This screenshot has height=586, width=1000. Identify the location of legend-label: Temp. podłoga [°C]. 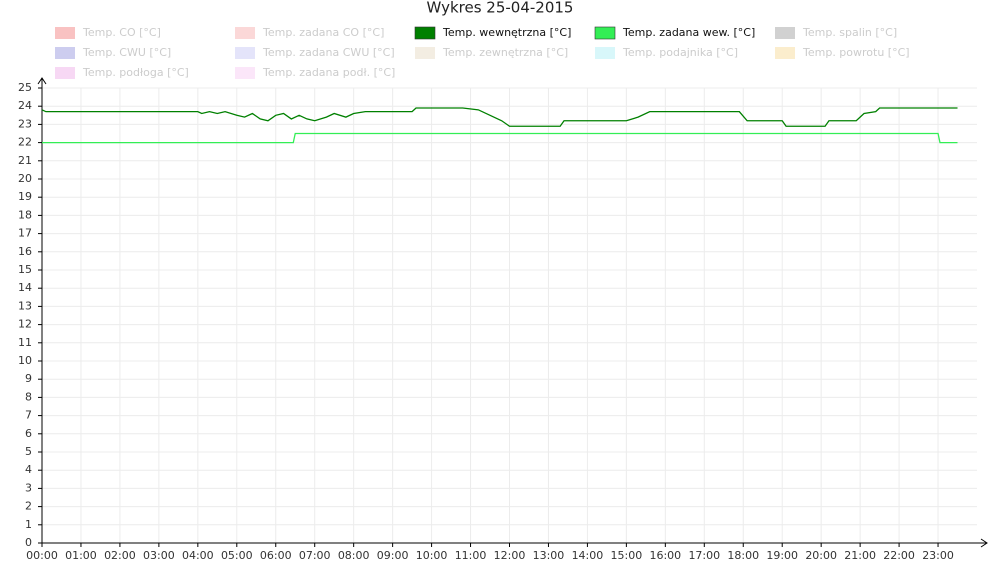
(135, 72).